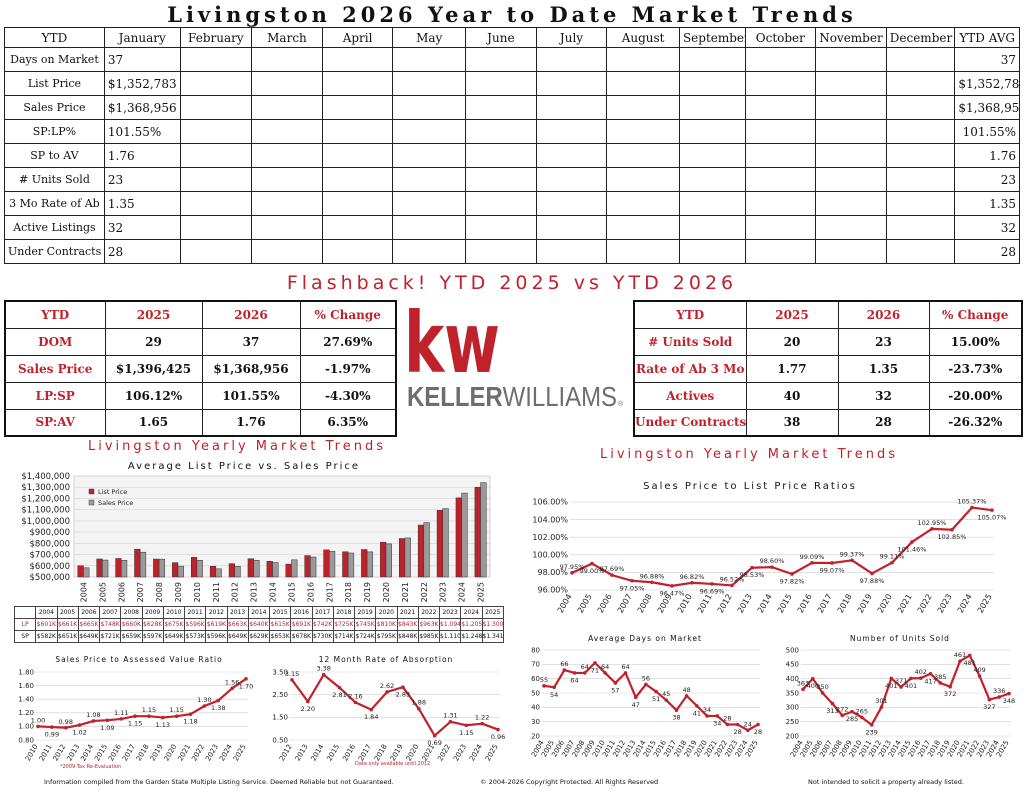 Image resolution: width=1024 pixels, height=791 pixels. What do you see at coordinates (407, 636) in the screenshot?
I see `sales-price-cell: $848K` at bounding box center [407, 636].